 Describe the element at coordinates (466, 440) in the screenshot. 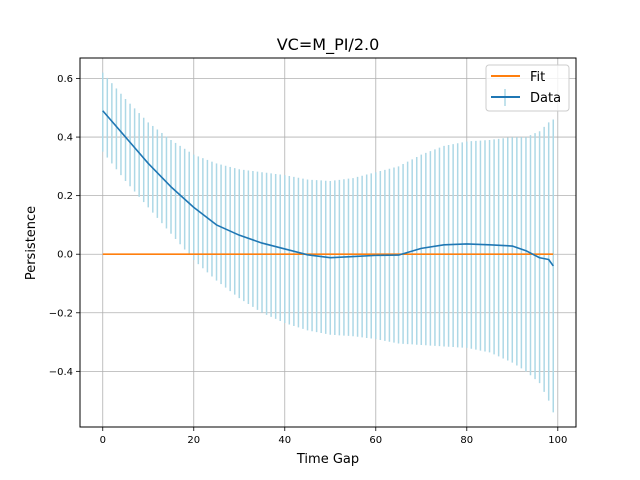

I see `x-tick-label: 80` at that location.